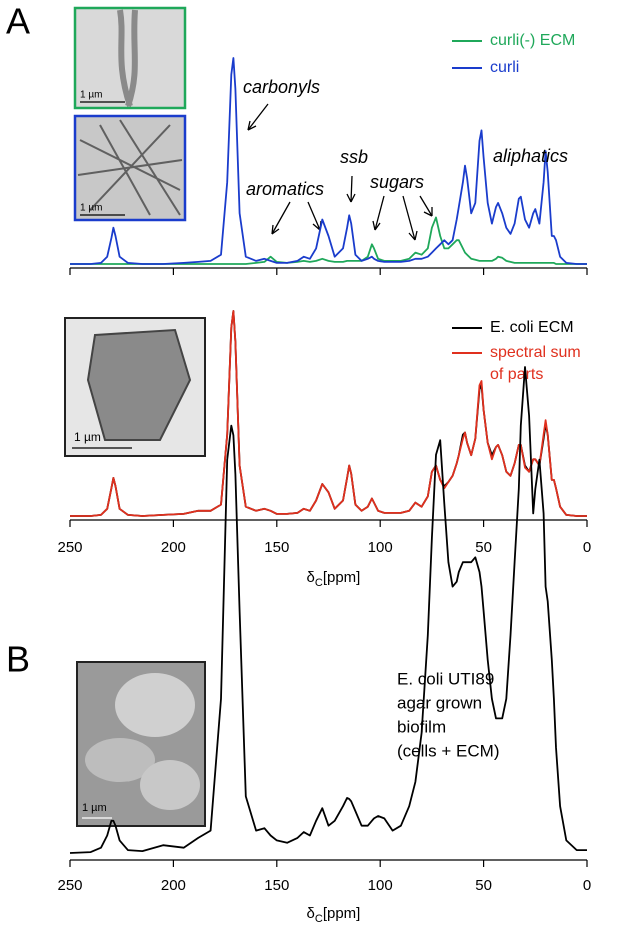 This screenshot has height=933, width=624. I want to click on legend-line: of parts, so click(516, 374).